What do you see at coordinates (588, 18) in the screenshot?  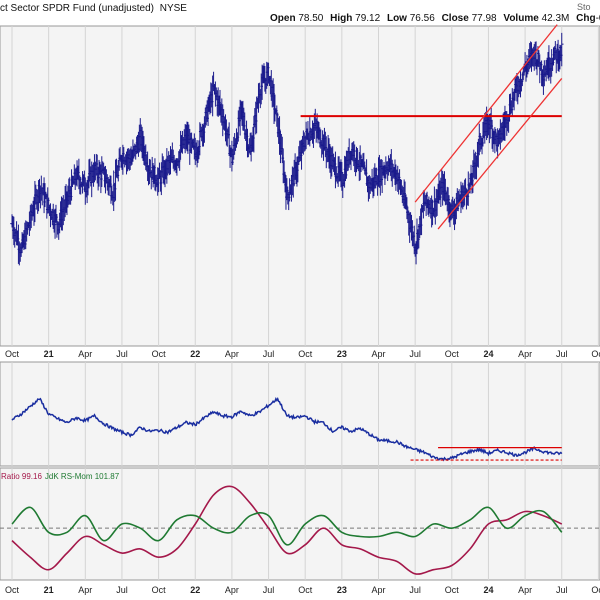 I see `change-stat: Chg-0` at bounding box center [588, 18].